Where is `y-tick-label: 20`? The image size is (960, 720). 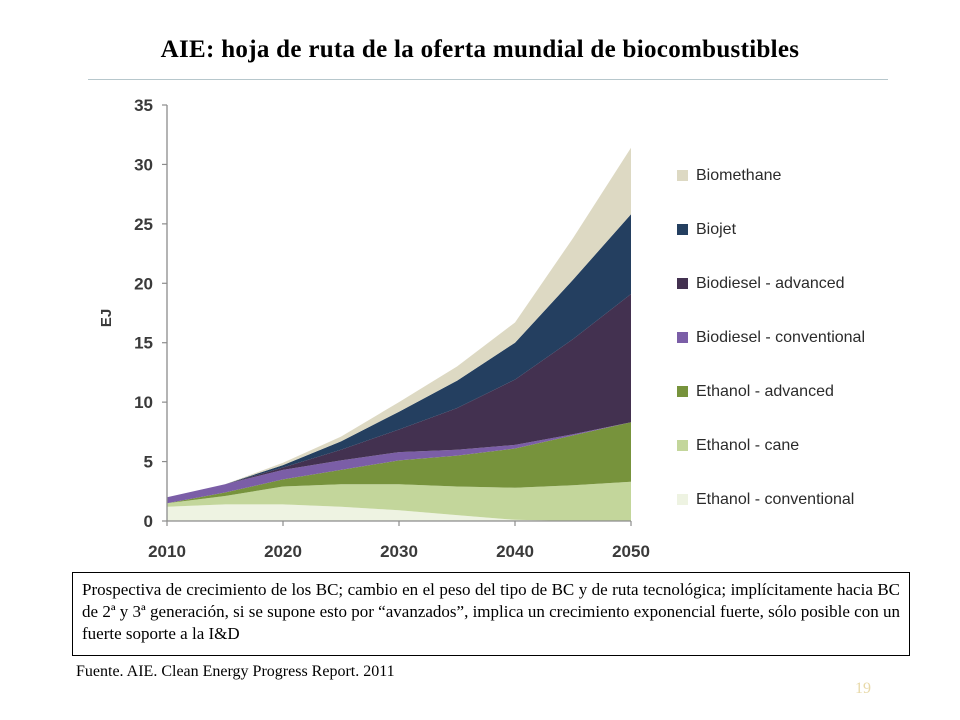 y-tick-label: 20 is located at coordinates (143, 283).